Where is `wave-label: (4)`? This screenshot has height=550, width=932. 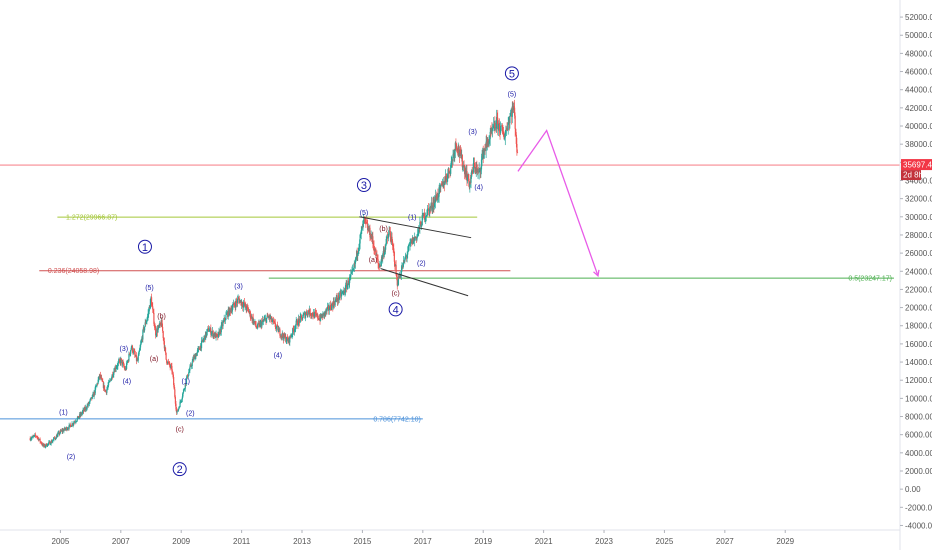 wave-label: (4) is located at coordinates (127, 382).